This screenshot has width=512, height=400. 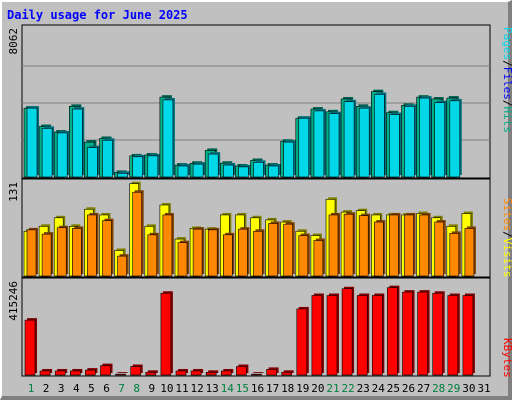 I want to click on day-label: 30, so click(x=468, y=388).